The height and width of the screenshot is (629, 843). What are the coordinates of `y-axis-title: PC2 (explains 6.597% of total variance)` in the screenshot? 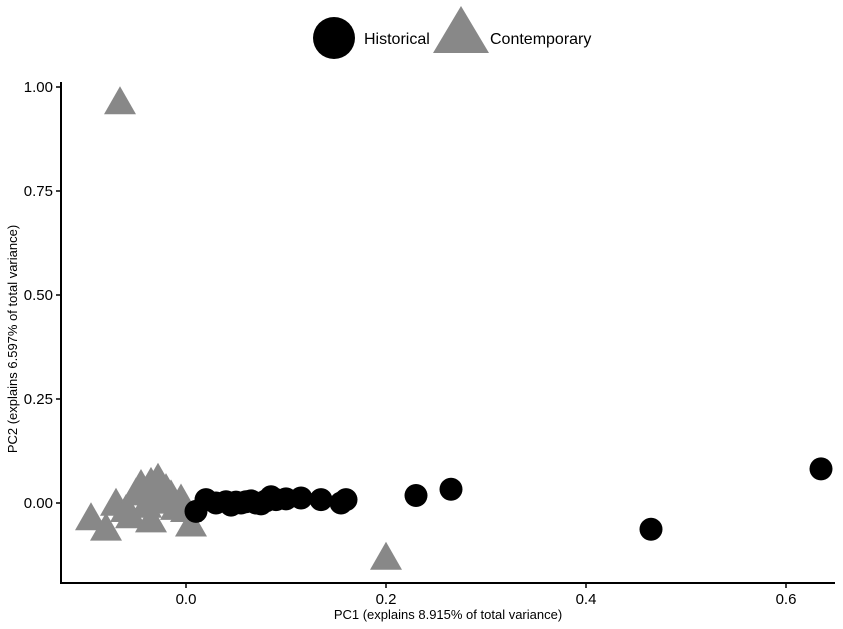 It's located at (12, 339).